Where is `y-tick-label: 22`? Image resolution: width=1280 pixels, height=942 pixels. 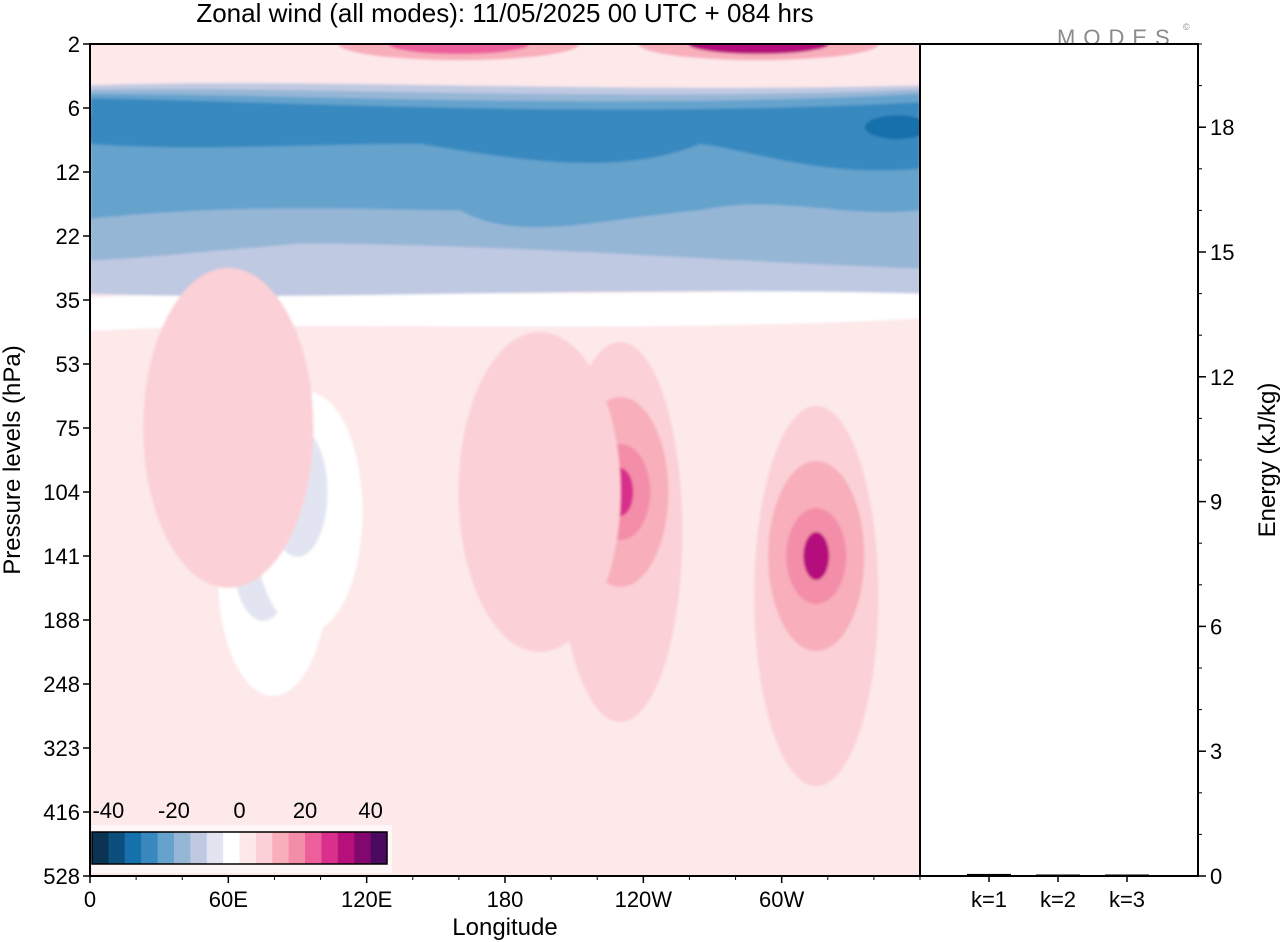 y-tick-label: 22 is located at coordinates (68, 236).